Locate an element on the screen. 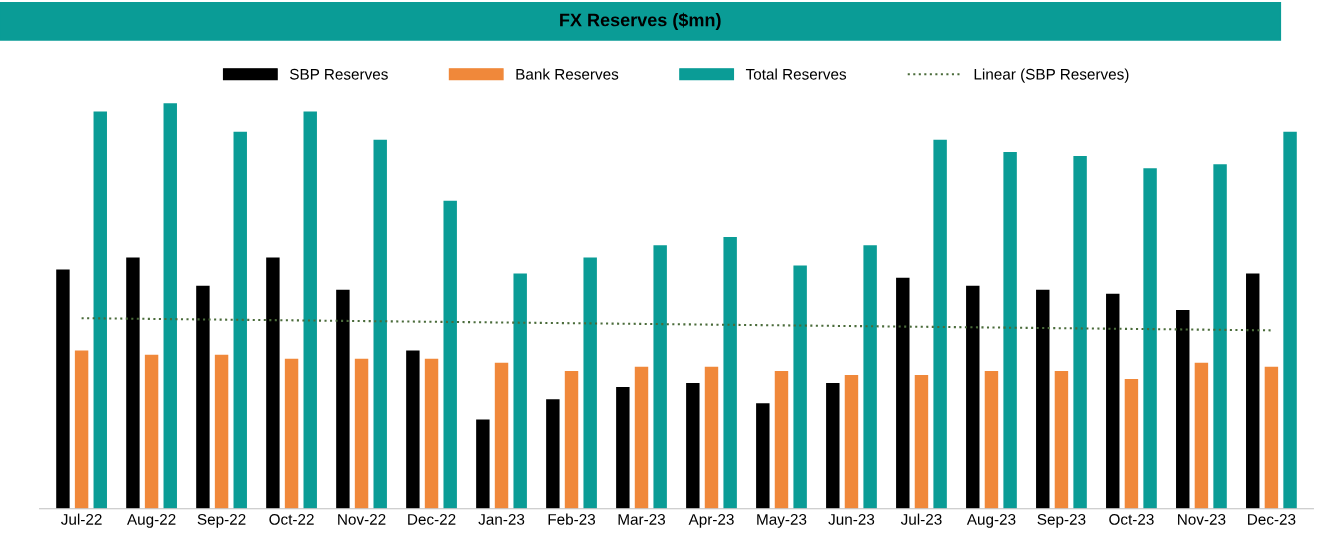 The image size is (1320, 547). x-tick-label: Aug-22 is located at coordinates (151, 520).